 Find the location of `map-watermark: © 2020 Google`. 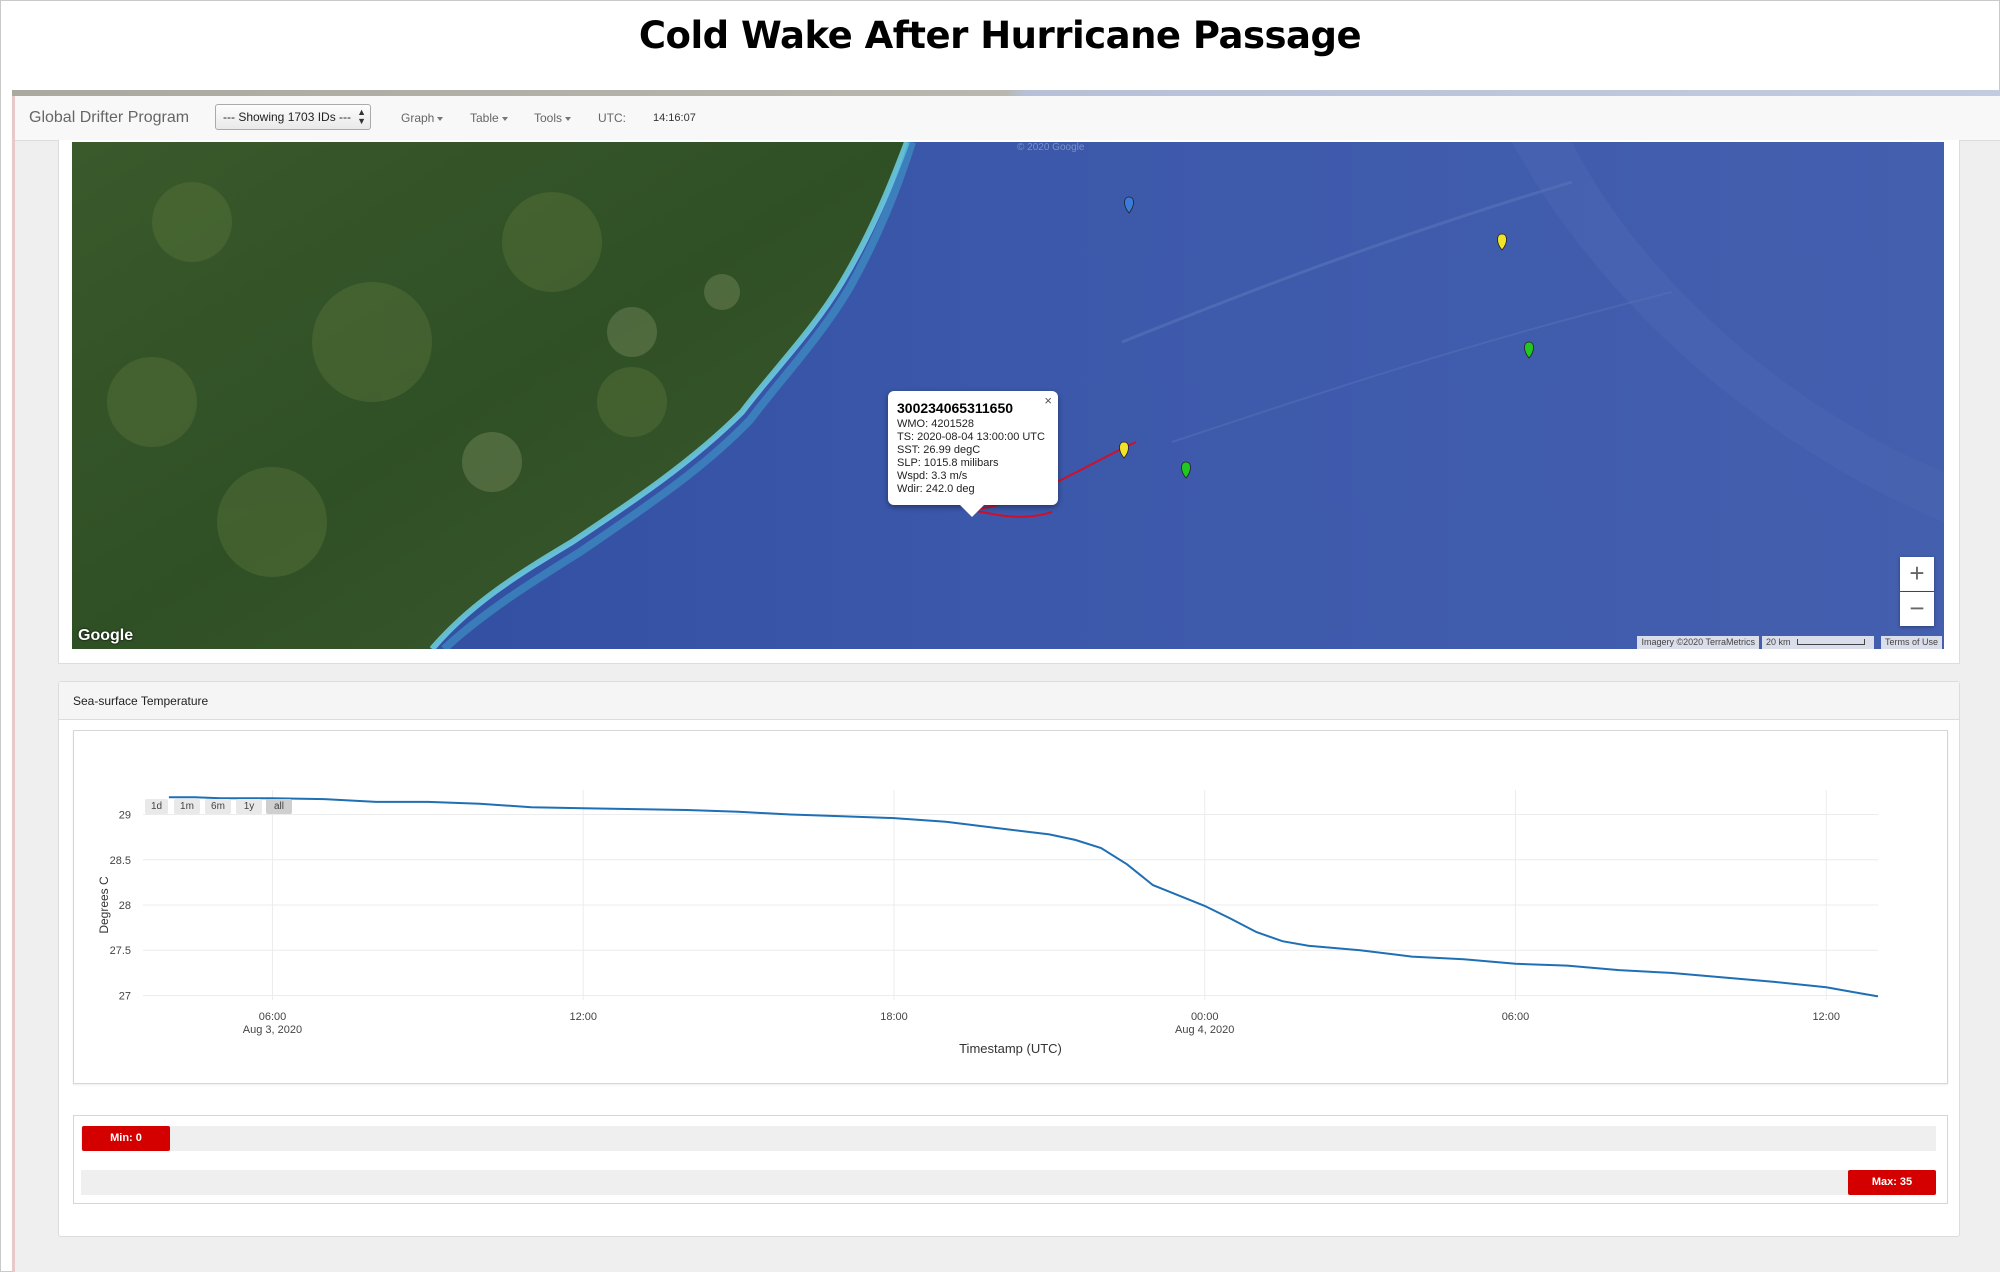

map-watermark: © 2020 Google is located at coordinates (1051, 147).